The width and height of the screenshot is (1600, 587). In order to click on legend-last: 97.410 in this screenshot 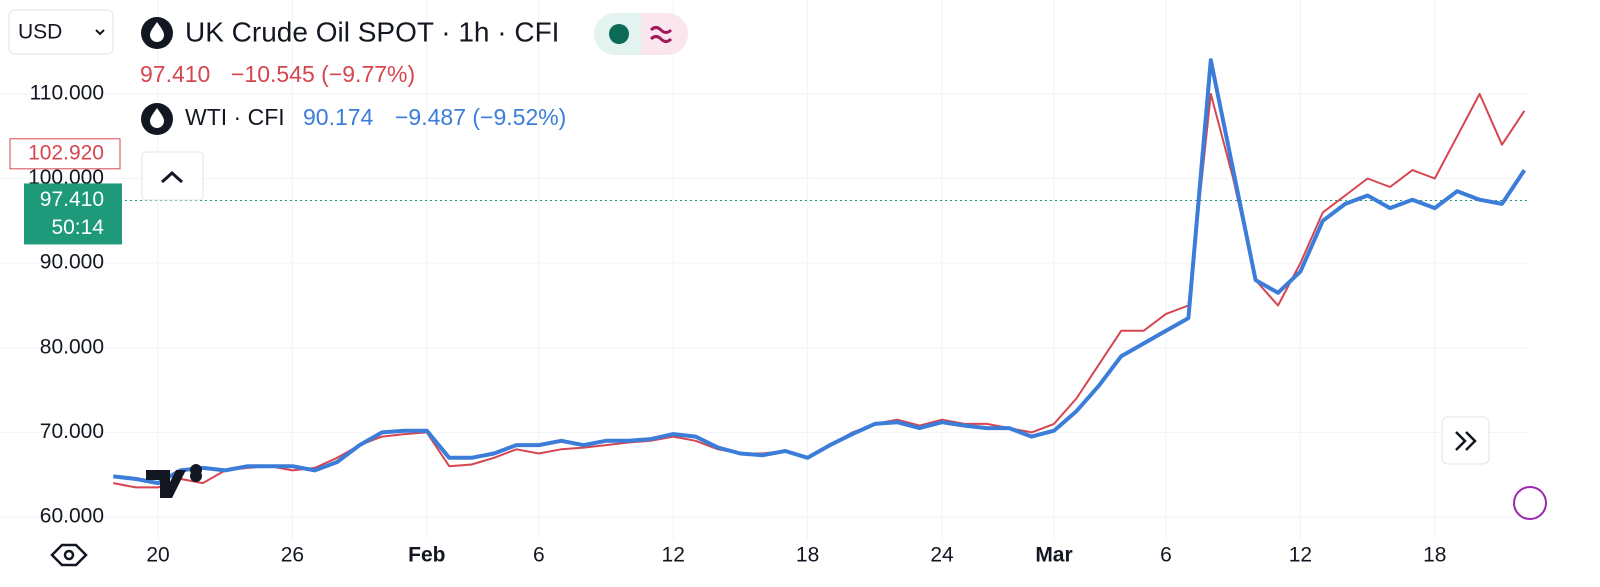, I will do `click(175, 74)`.